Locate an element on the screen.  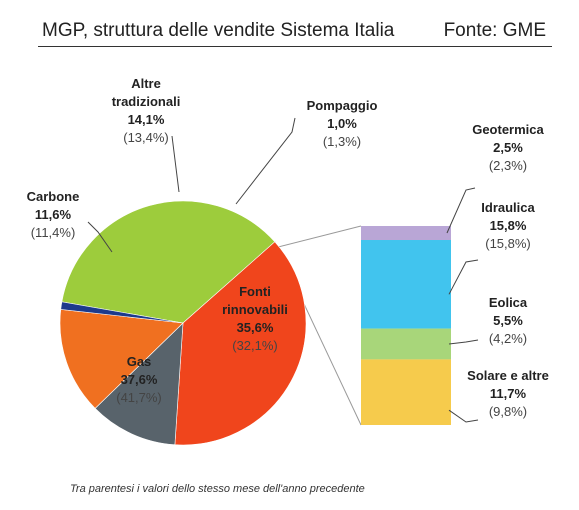
pie-label-altre-tradizionali: Altre tradizionali 14,1% (13,4%) is located at coordinates (146, 110).